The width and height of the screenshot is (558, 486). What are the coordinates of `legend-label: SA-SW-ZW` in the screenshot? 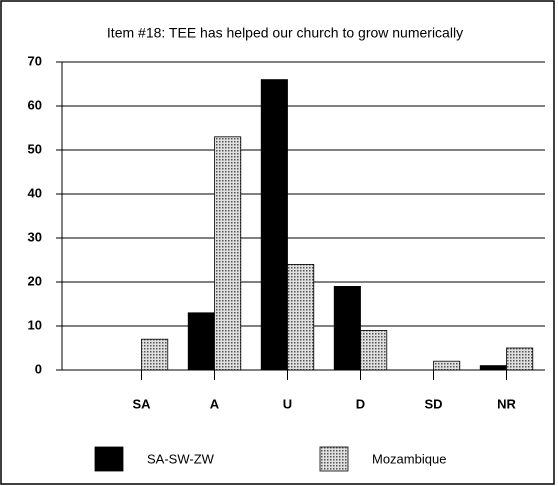 It's located at (181, 458).